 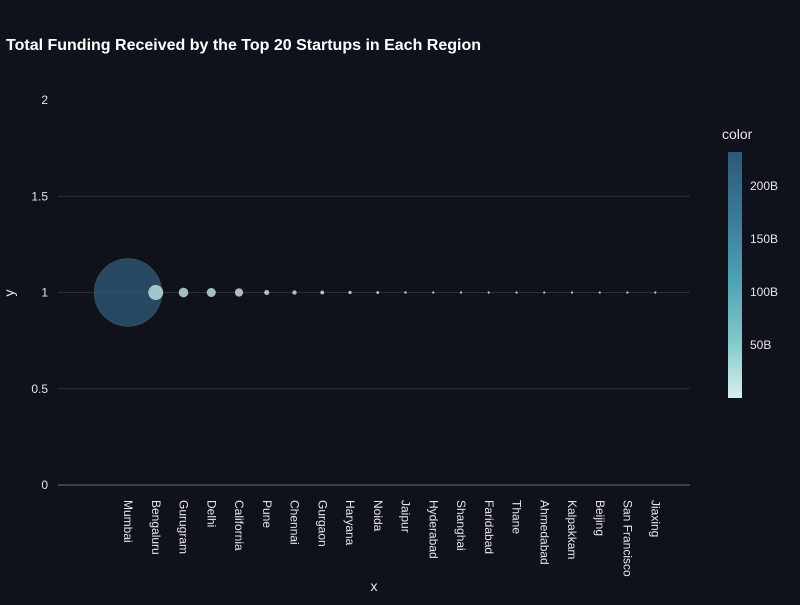 What do you see at coordinates (39, 292) in the screenshot?
I see `y-tick-labels: 0 0.5 1 1.5 2` at bounding box center [39, 292].